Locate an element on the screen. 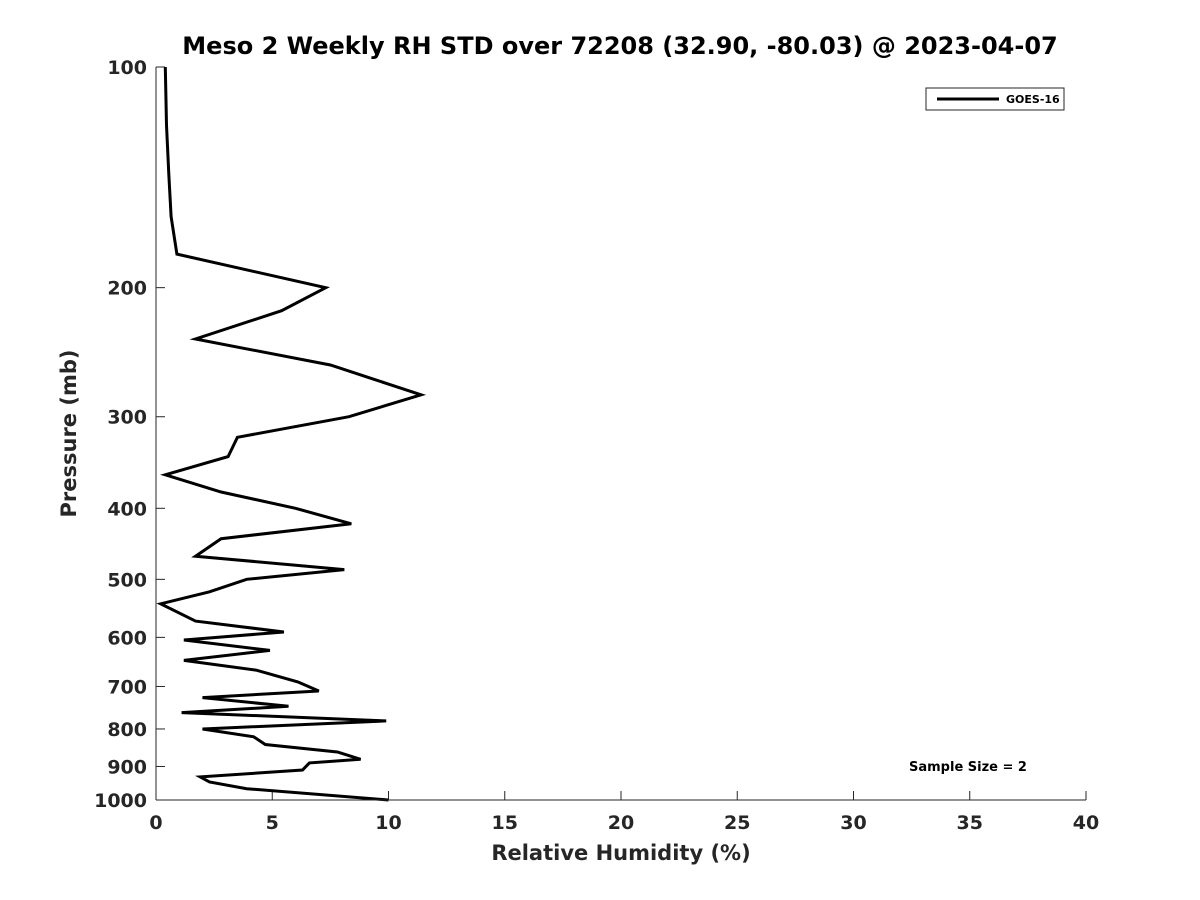  x-axis-ticks: 0 5 10 15 20 25 30 35 40 is located at coordinates (624, 812).